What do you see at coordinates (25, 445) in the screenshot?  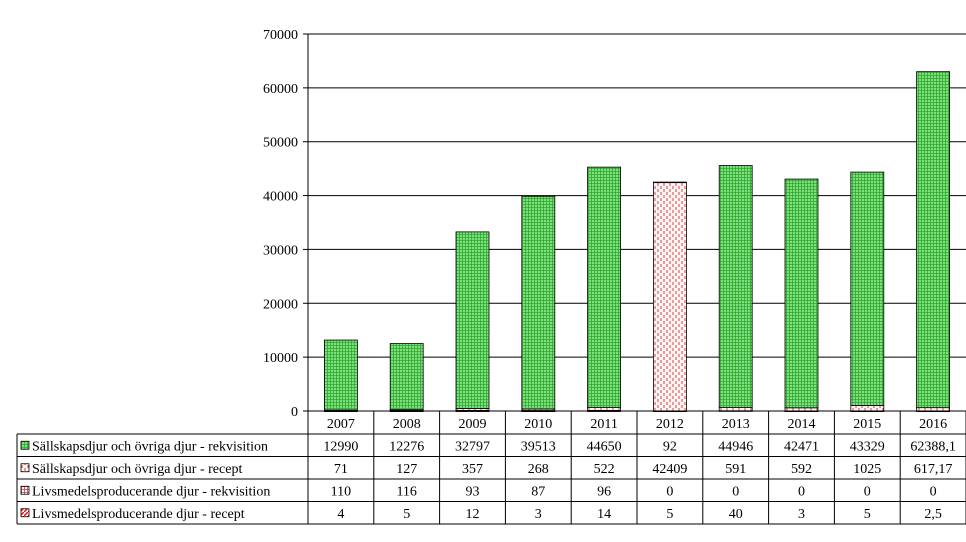 I see `legend-swatch-sallskapsdjur-och-ovriga-djur-rekvisition` at bounding box center [25, 445].